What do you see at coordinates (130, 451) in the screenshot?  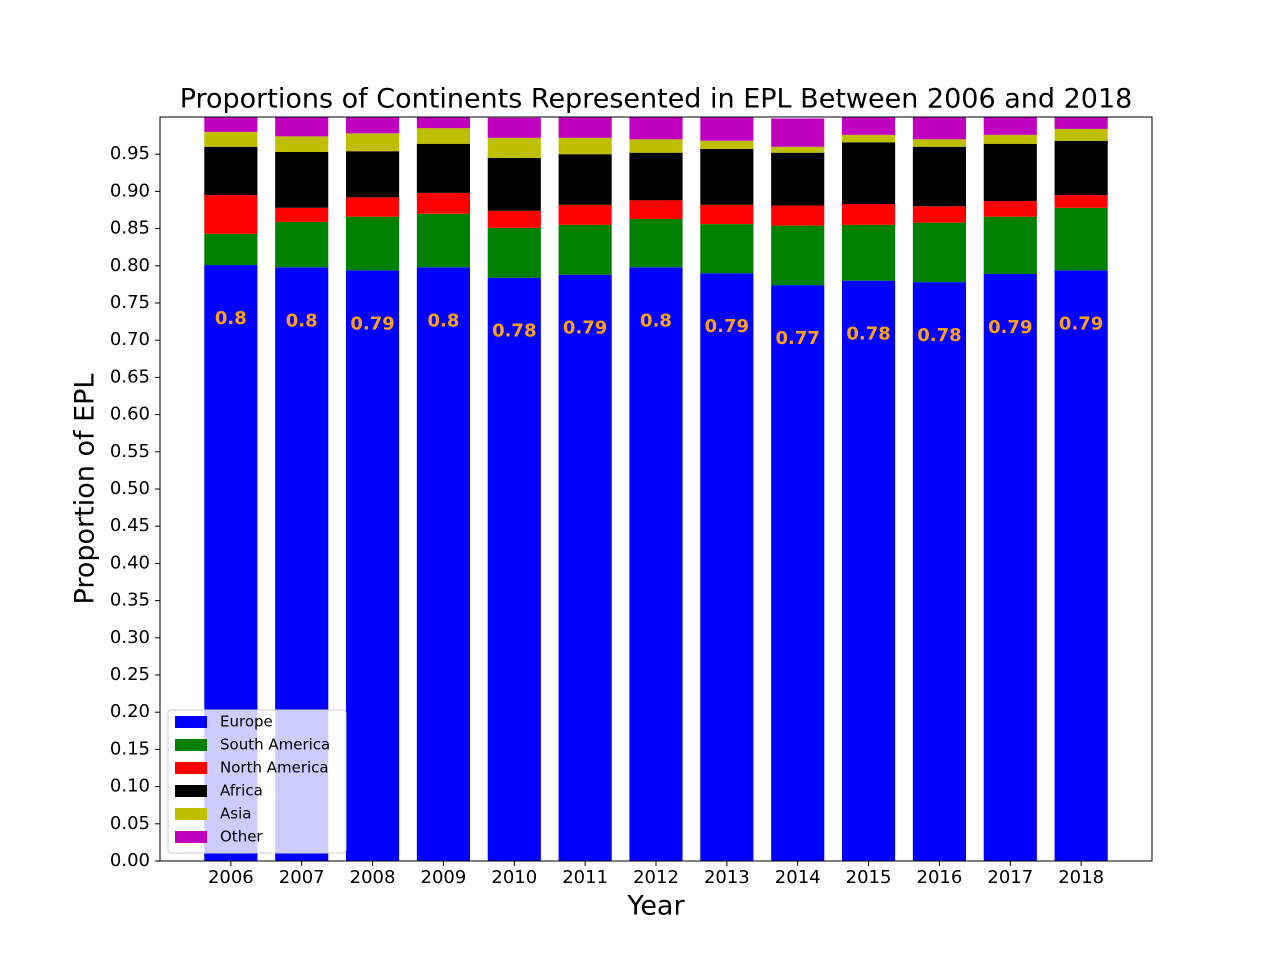 I see `y-tick-label: 0.55` at bounding box center [130, 451].